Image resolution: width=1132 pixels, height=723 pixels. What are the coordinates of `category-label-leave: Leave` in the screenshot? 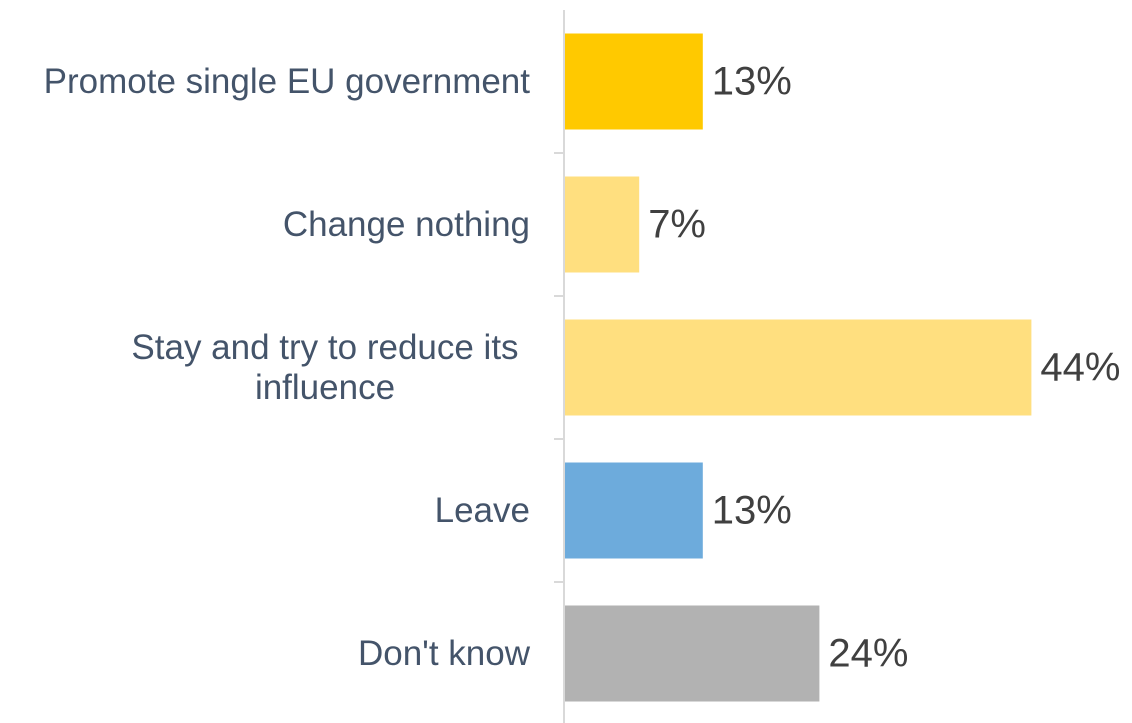 It's located at (482, 510).